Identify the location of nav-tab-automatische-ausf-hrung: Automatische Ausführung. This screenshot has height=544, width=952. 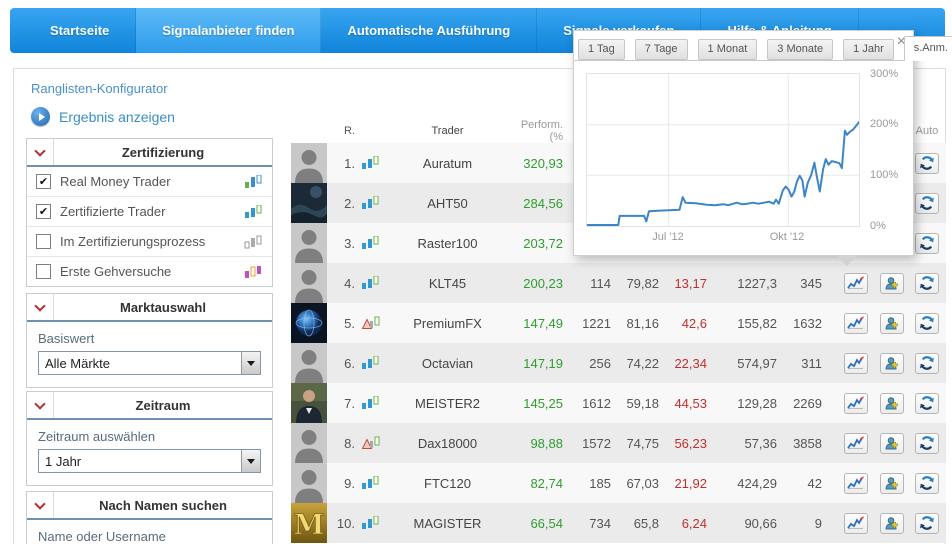
(429, 30).